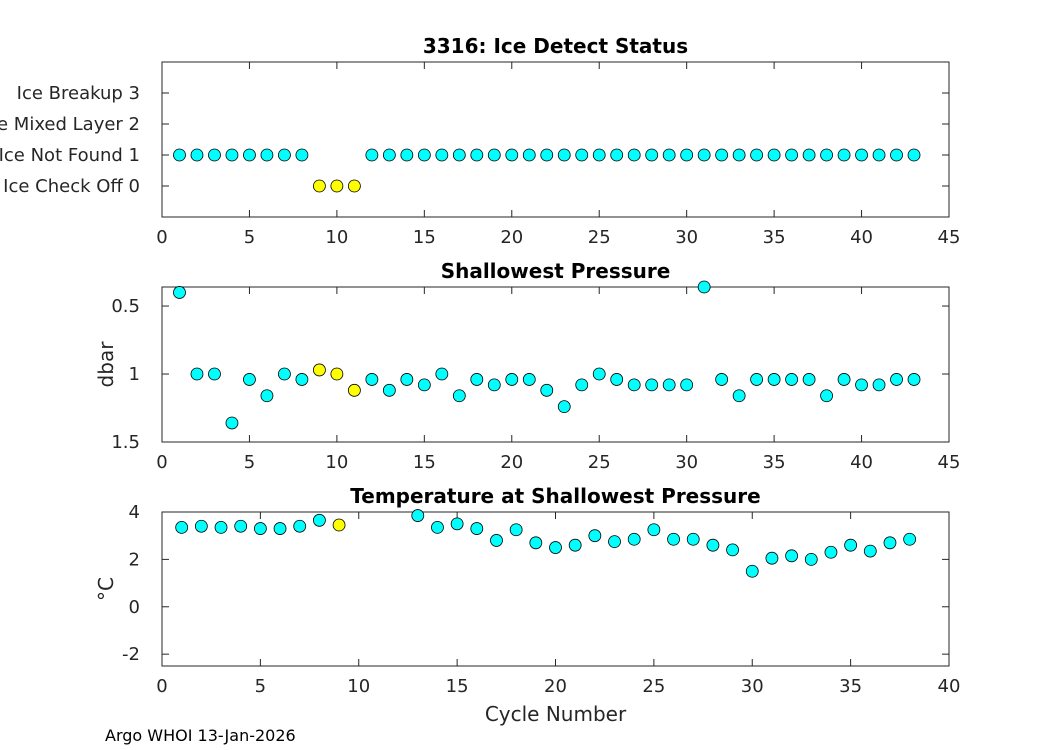 Image resolution: width=1050 pixels, height=750 pixels. What do you see at coordinates (555, 496) in the screenshot?
I see `temperature-title: Temperature at Shallowest Pressure` at bounding box center [555, 496].